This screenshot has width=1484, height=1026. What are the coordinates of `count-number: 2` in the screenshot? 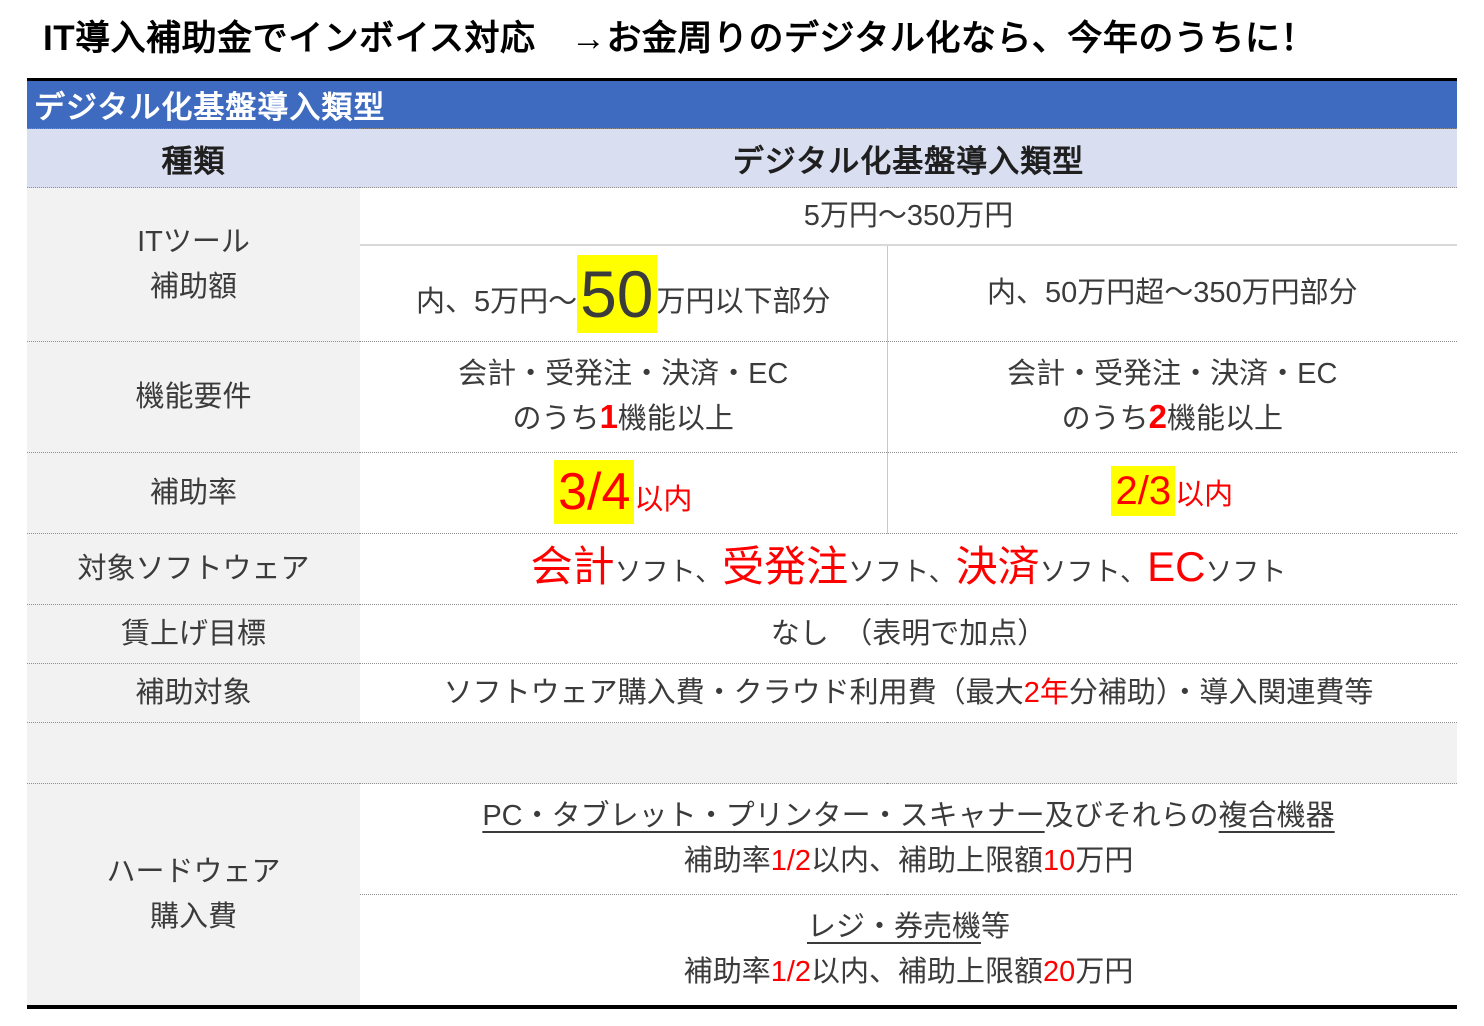 It's located at (1157, 417).